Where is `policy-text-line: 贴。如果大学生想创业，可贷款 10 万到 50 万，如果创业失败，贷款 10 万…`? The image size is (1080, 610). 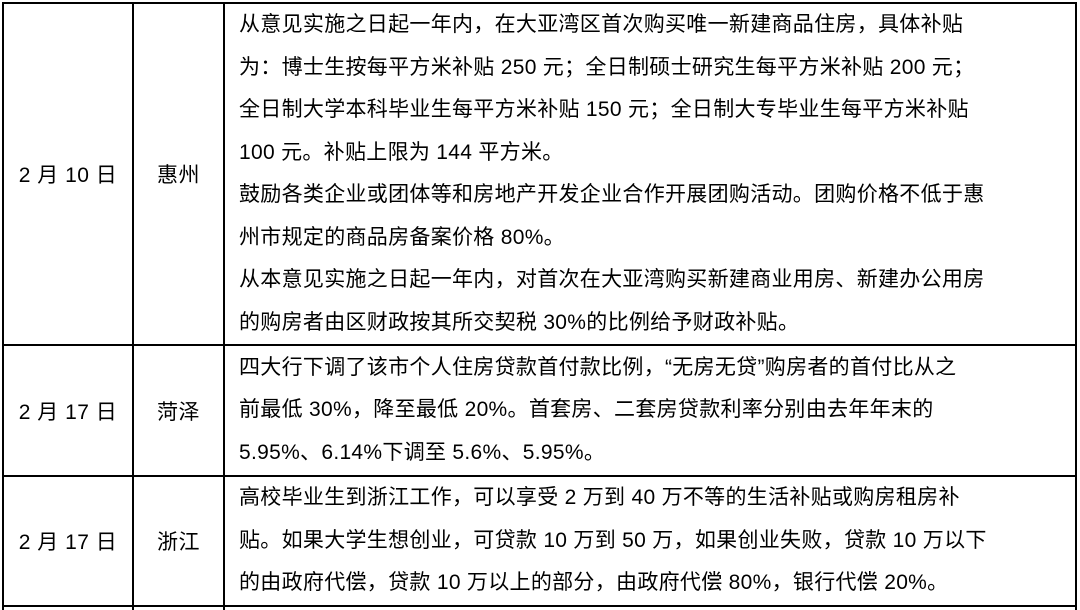
policy-text-line: 贴。如果大学生想创业，可贷款 10 万到 50 万，如果创业失败，贷款 10 万… is located at coordinates (613, 540).